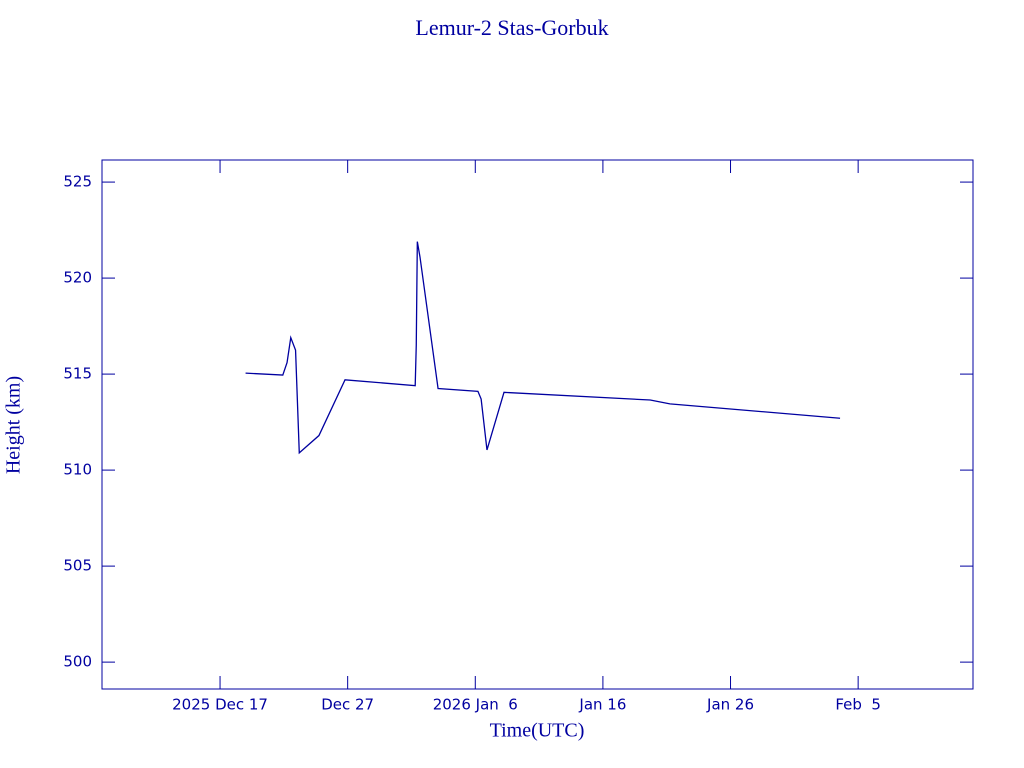 This screenshot has height=768, width=1024. Describe the element at coordinates (14, 425) in the screenshot. I see `y-axis-label: Height (km)` at that location.